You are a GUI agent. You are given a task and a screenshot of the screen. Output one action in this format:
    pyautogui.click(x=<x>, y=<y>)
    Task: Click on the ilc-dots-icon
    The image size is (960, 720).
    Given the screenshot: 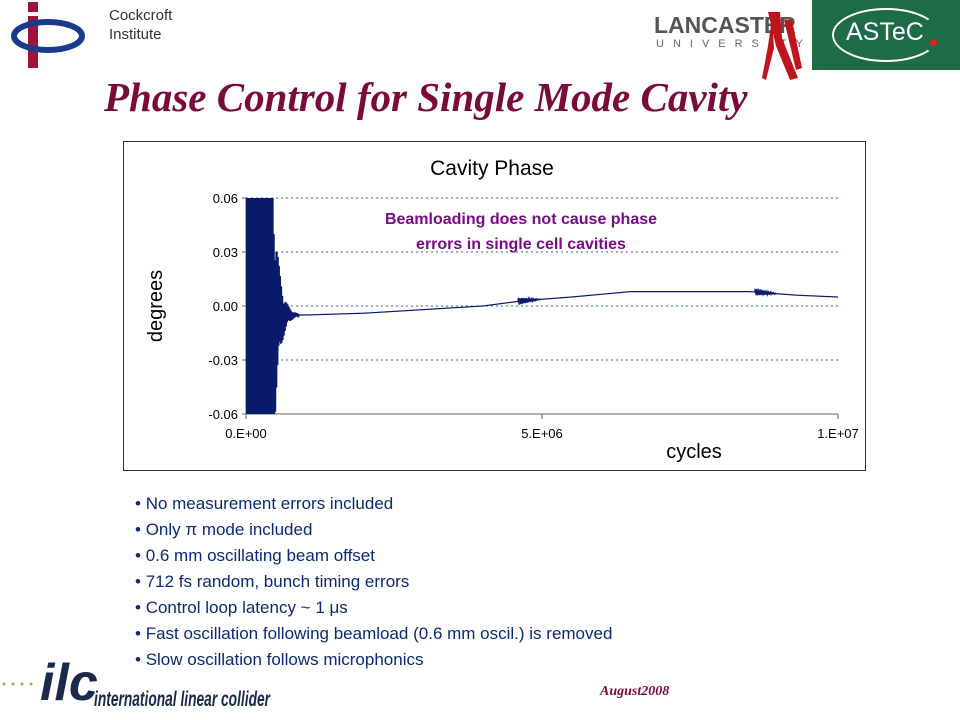 What is the action you would take?
    pyautogui.click(x=17, y=684)
    